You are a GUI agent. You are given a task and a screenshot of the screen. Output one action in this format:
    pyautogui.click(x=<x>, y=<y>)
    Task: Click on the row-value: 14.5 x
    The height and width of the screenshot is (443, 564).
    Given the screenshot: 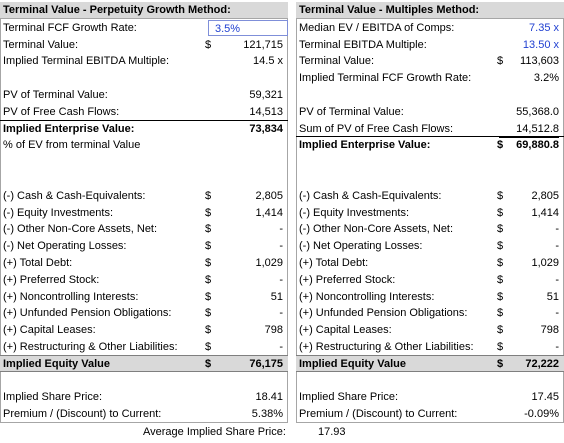 What is the action you would take?
    pyautogui.click(x=268, y=61)
    